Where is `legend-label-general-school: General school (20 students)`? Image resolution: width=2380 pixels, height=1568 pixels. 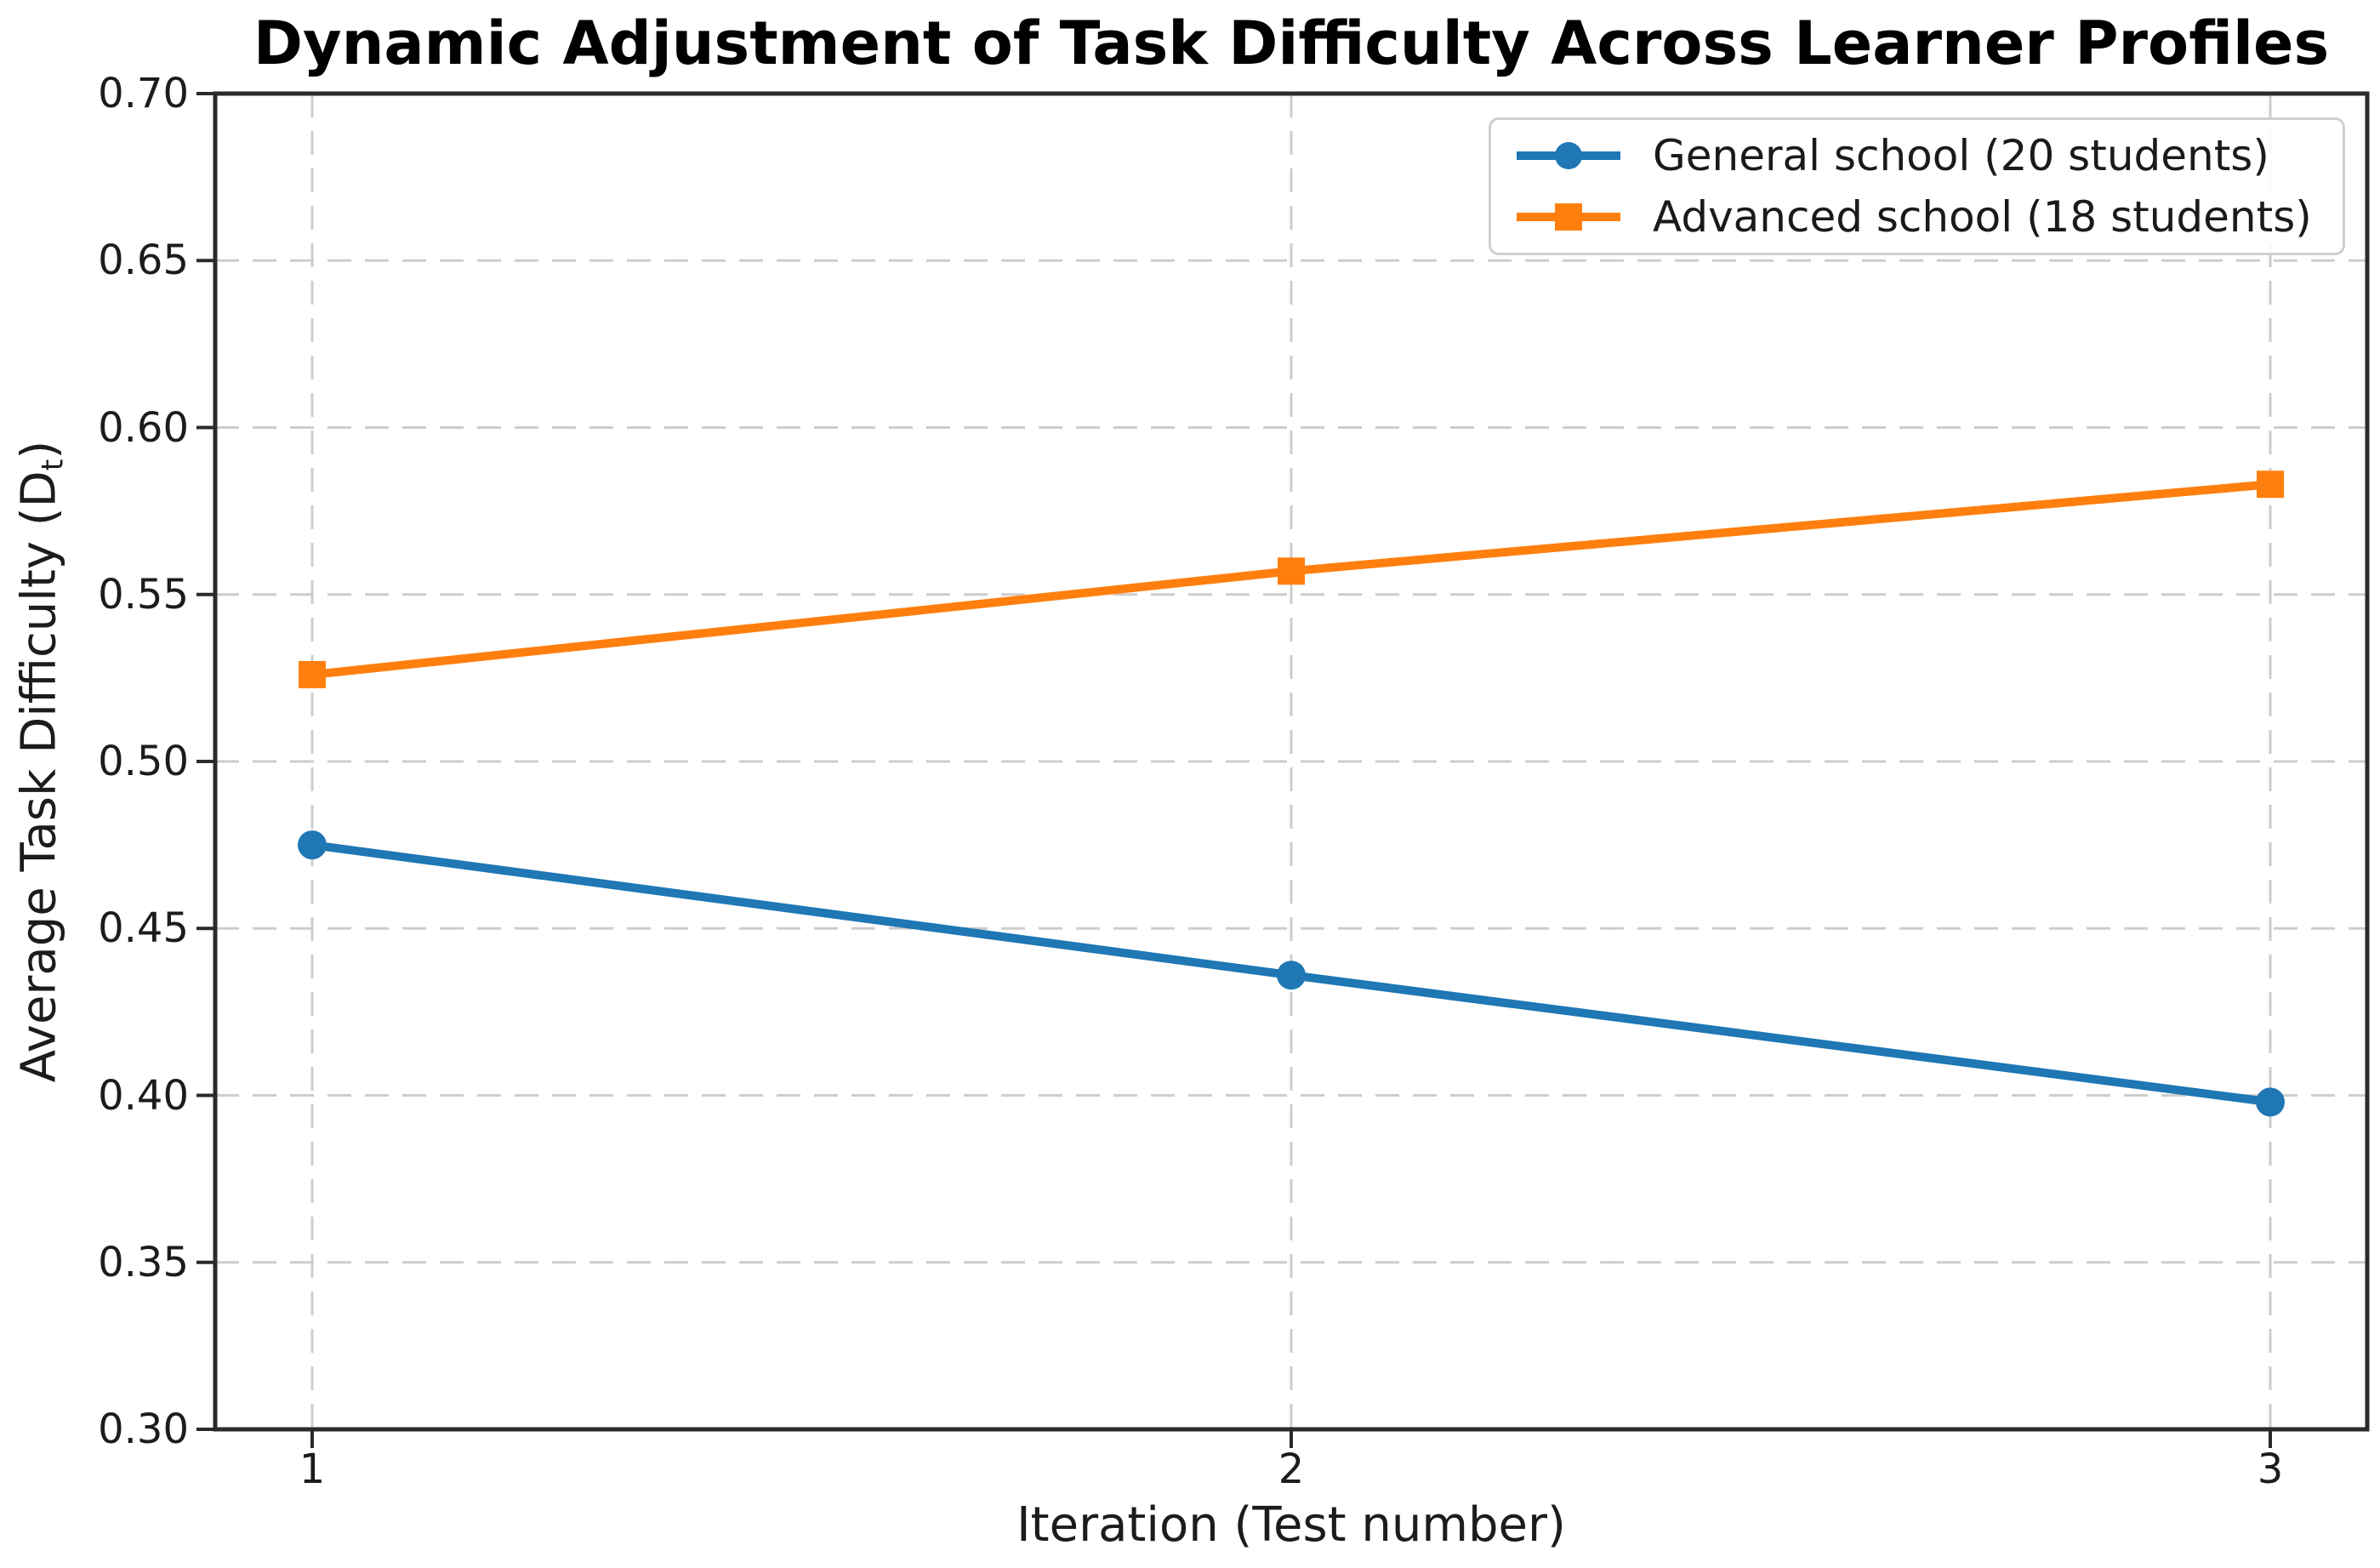
legend-label-general-school: General school (20 students) is located at coordinates (1961, 155).